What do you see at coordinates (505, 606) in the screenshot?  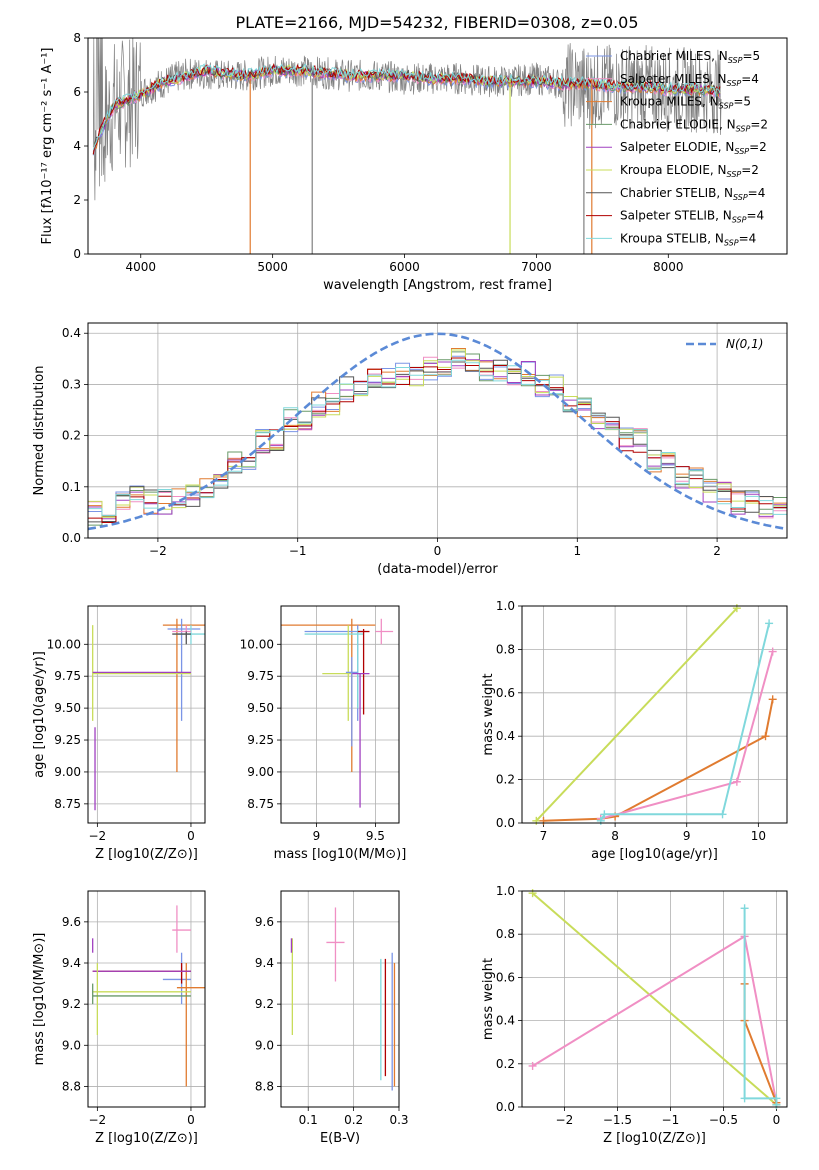 I see `y-tick-label: 1.0` at bounding box center [505, 606].